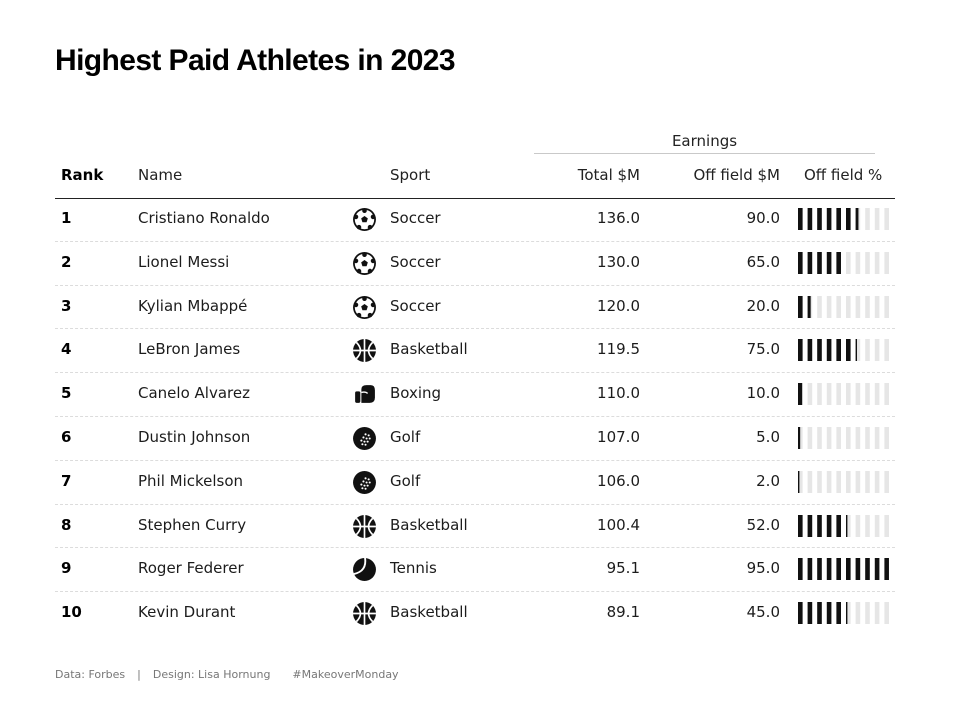 This screenshot has height=724, width=958. Describe the element at coordinates (66, 480) in the screenshot. I see `rank-cell: 7` at that location.